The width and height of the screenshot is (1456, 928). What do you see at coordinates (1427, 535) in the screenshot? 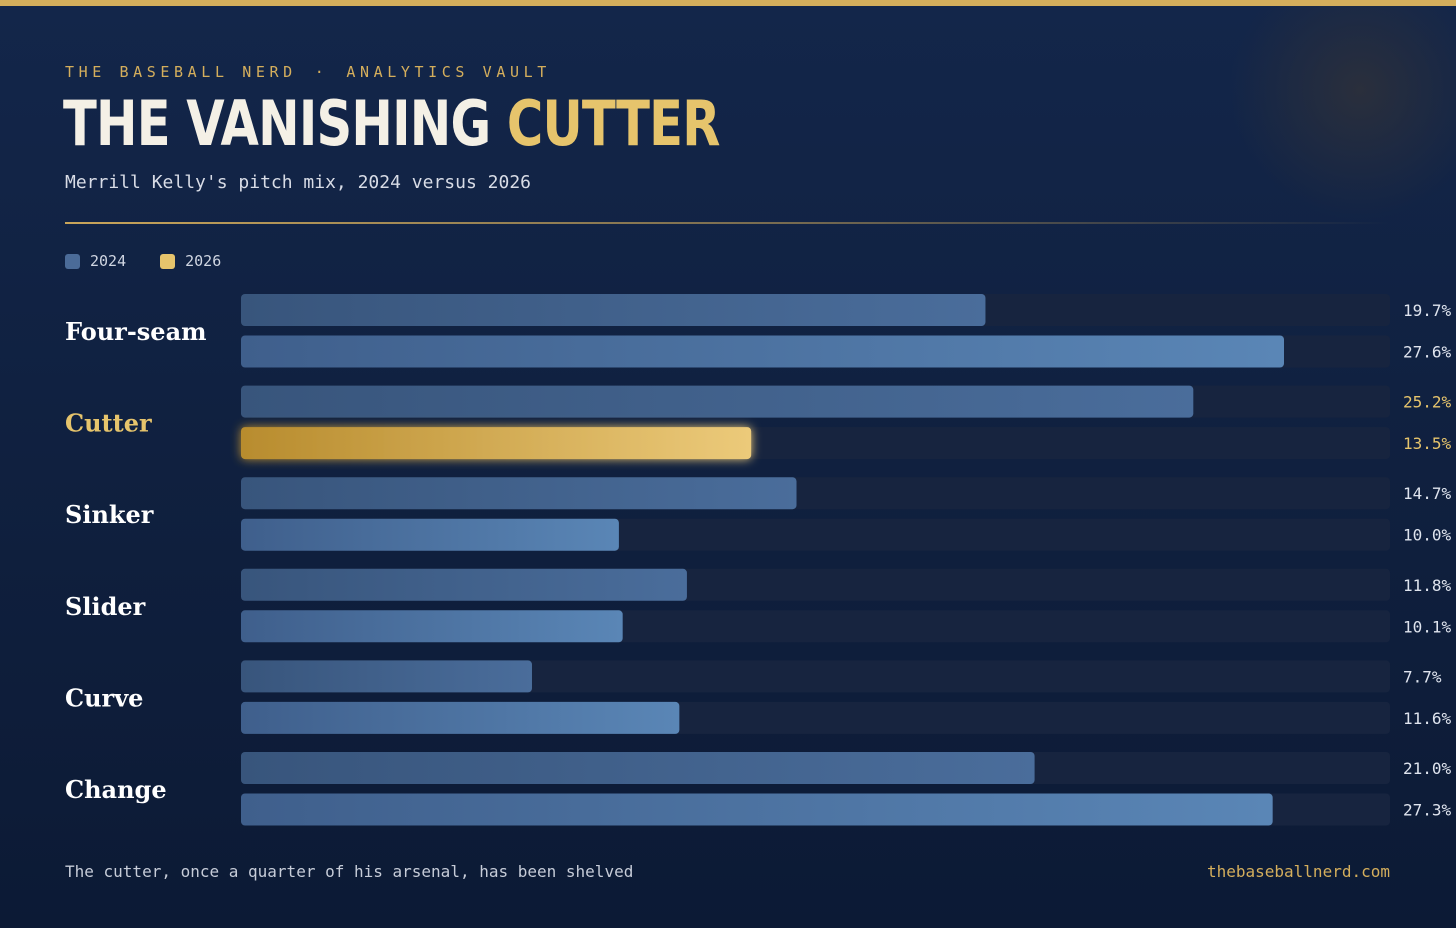
I see `value-label-sinker-2026: 10.0%` at bounding box center [1427, 535].